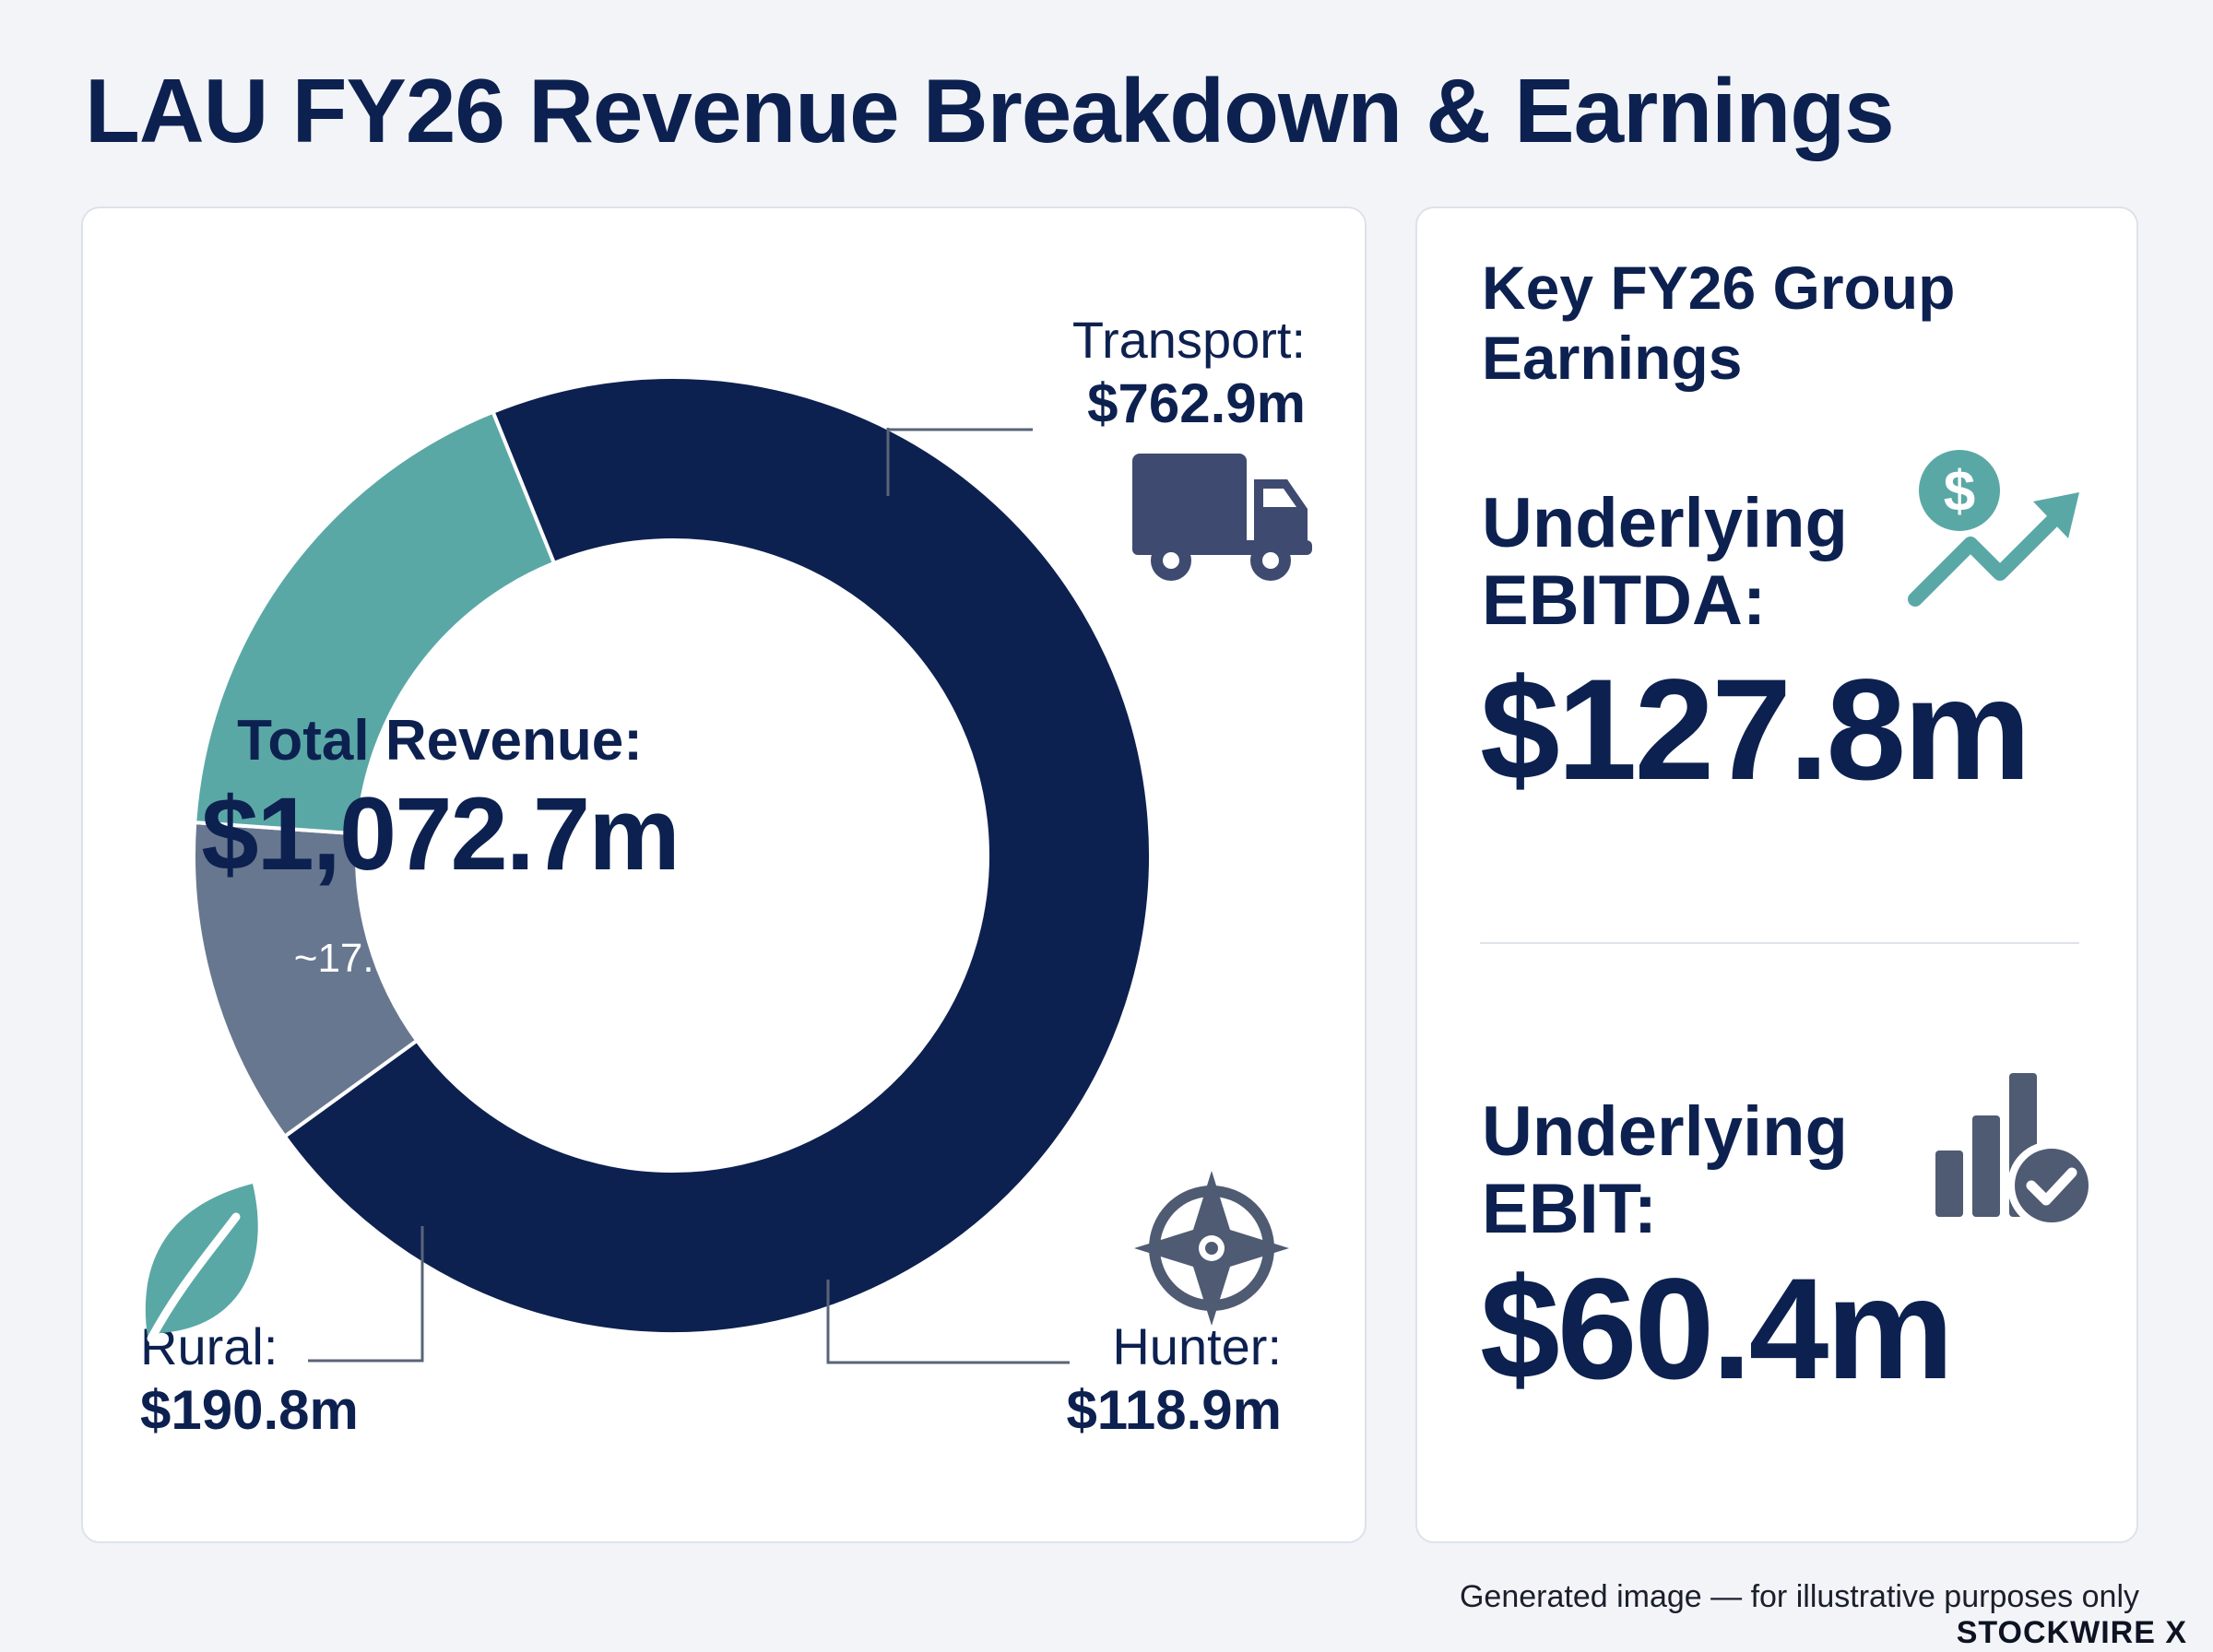 Image resolution: width=2213 pixels, height=1652 pixels. Describe the element at coordinates (1993, 528) in the screenshot. I see `dollar-growth-icon: $` at that location.